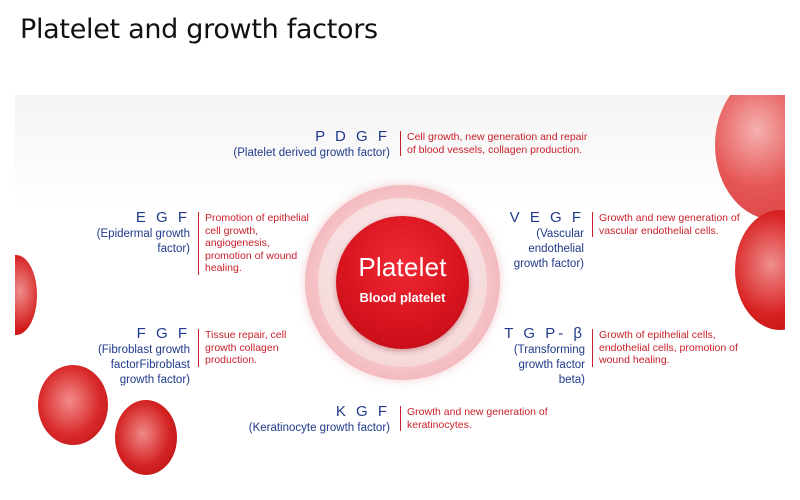 The height and width of the screenshot is (500, 800). Describe the element at coordinates (163, 333) in the screenshot. I see `fgf-abbreviation: F G F` at that location.